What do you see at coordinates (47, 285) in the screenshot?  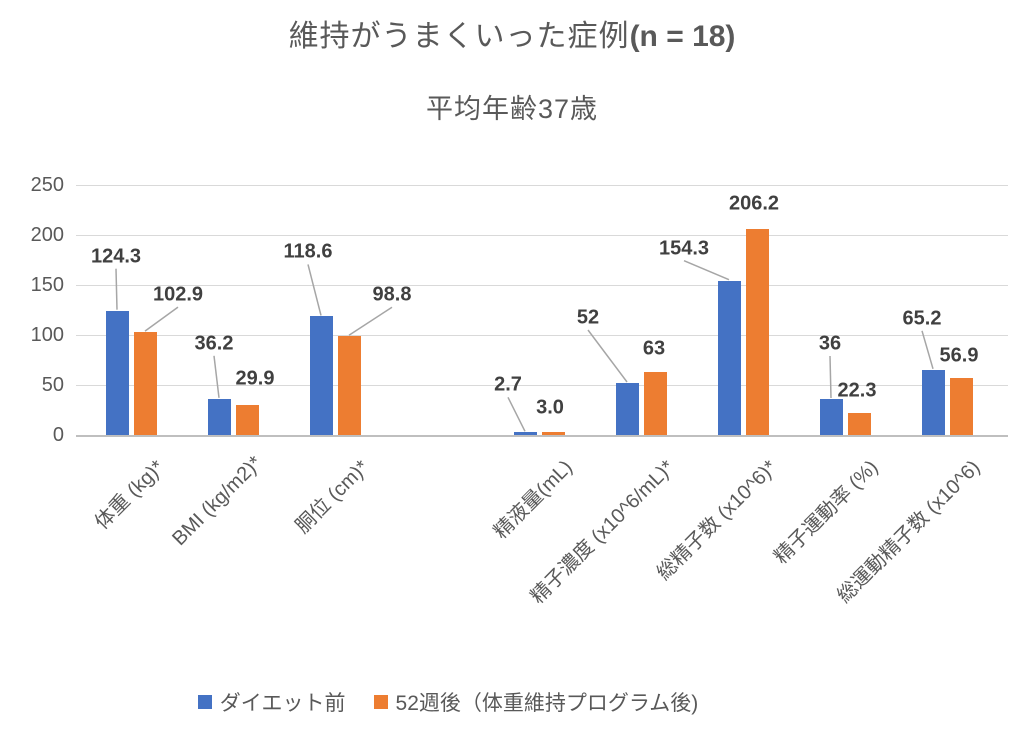 I see `y-tick-label: 150` at bounding box center [47, 285].